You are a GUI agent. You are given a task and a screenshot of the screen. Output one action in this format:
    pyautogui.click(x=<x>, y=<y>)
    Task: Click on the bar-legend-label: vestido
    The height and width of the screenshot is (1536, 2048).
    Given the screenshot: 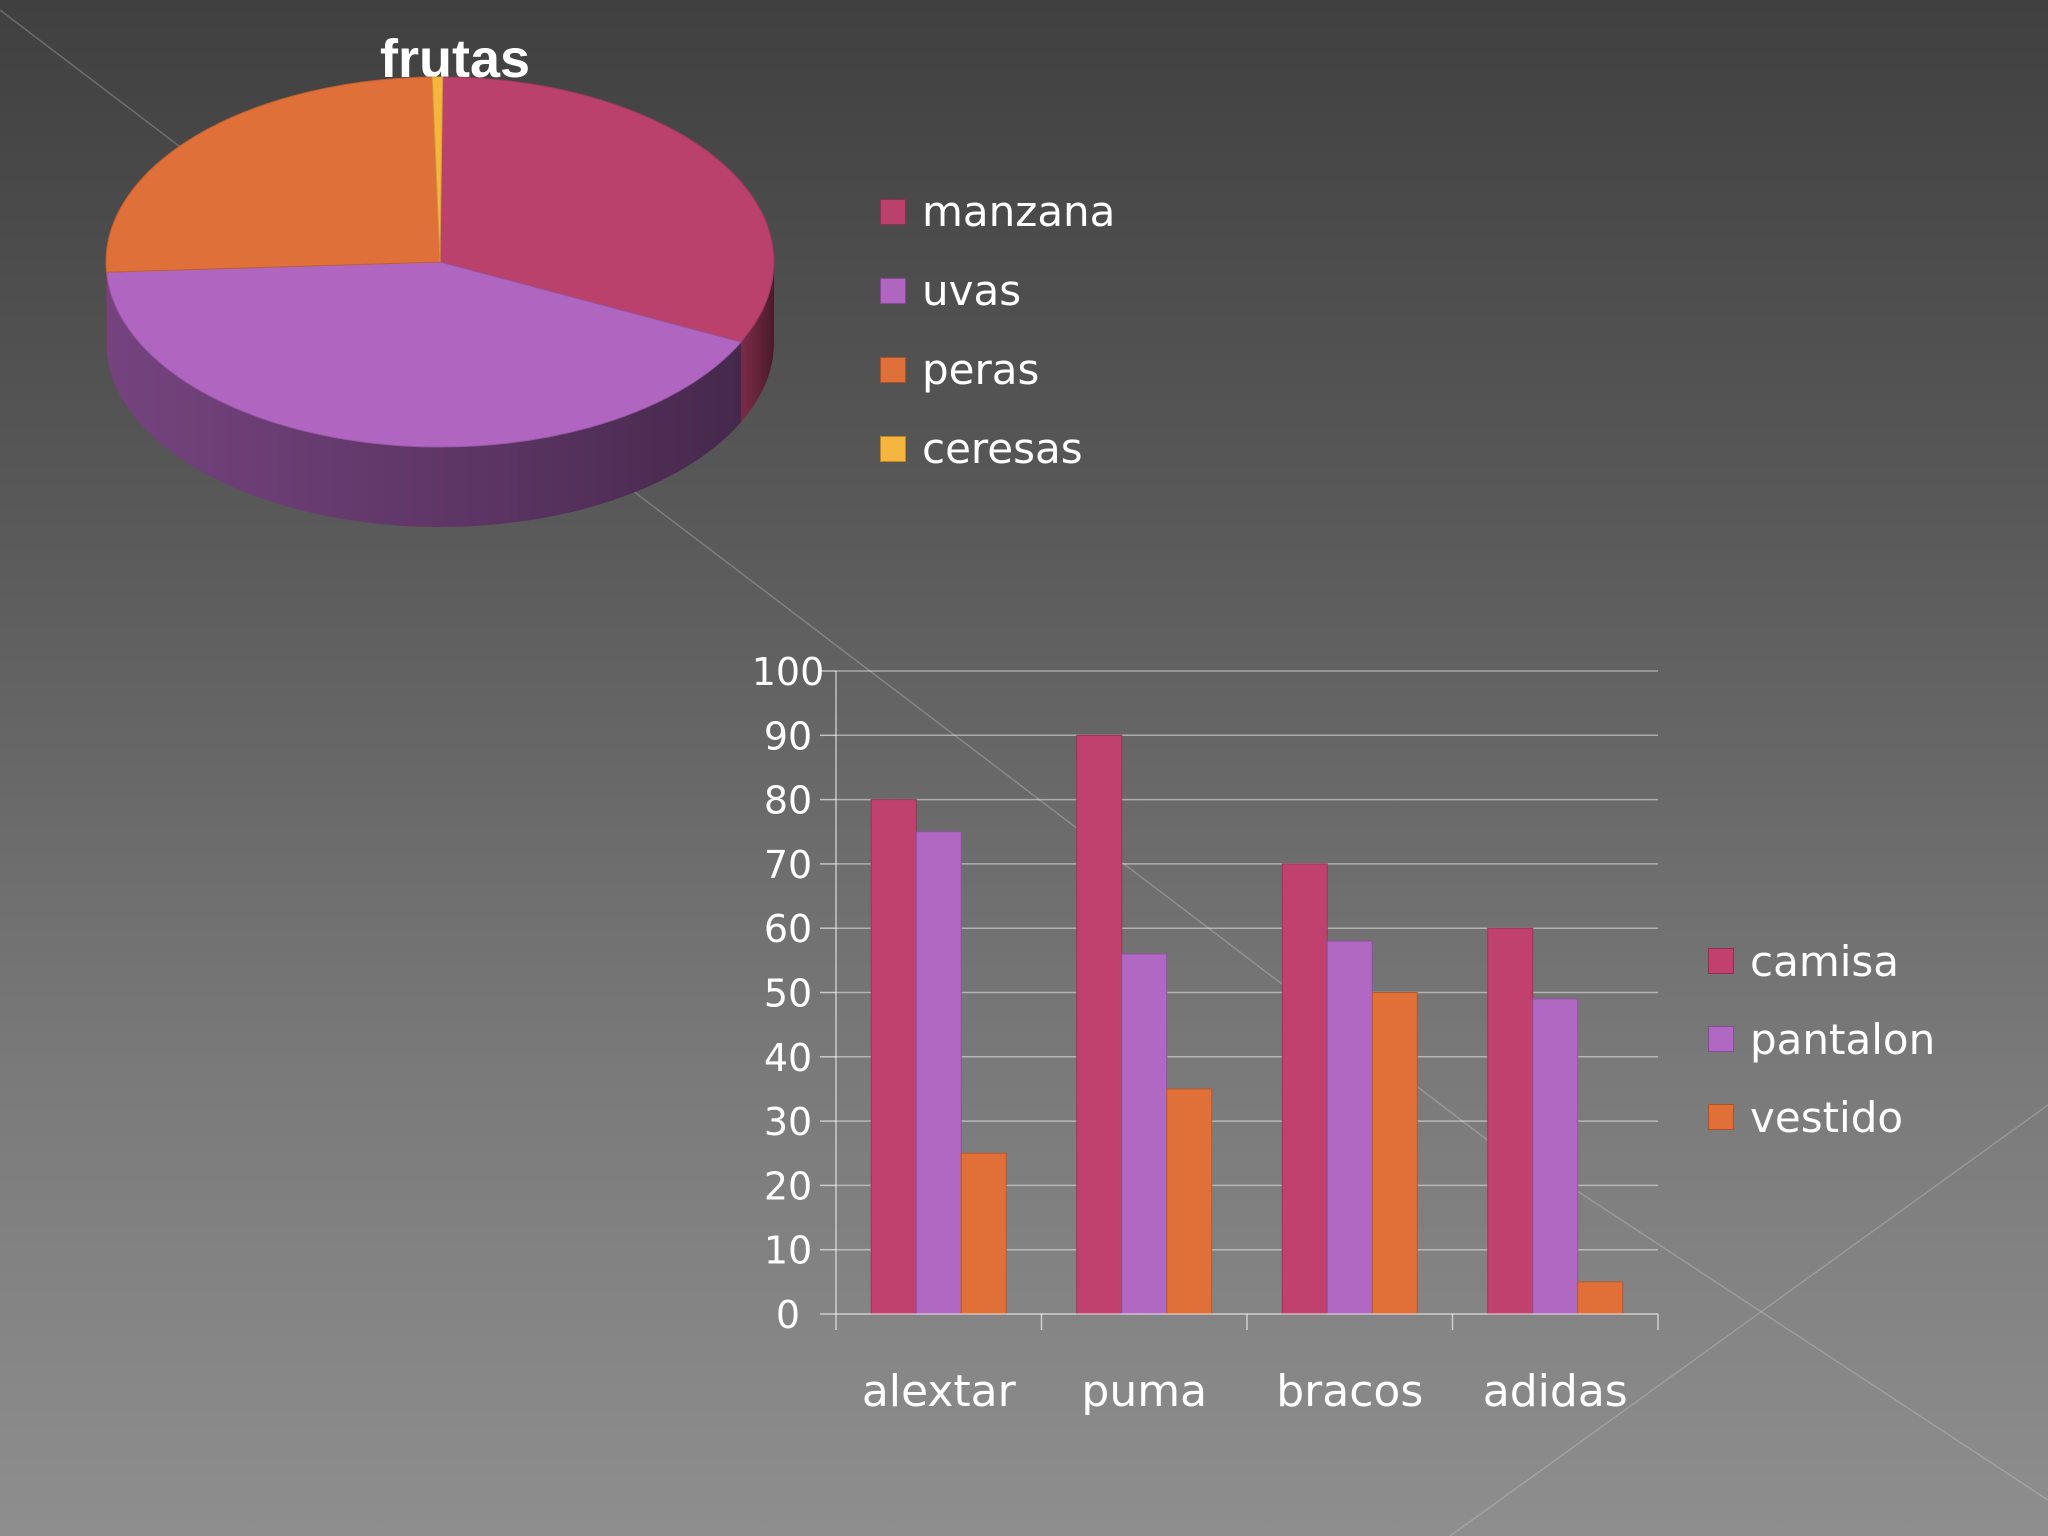 What is the action you would take?
    pyautogui.click(x=1827, y=1117)
    